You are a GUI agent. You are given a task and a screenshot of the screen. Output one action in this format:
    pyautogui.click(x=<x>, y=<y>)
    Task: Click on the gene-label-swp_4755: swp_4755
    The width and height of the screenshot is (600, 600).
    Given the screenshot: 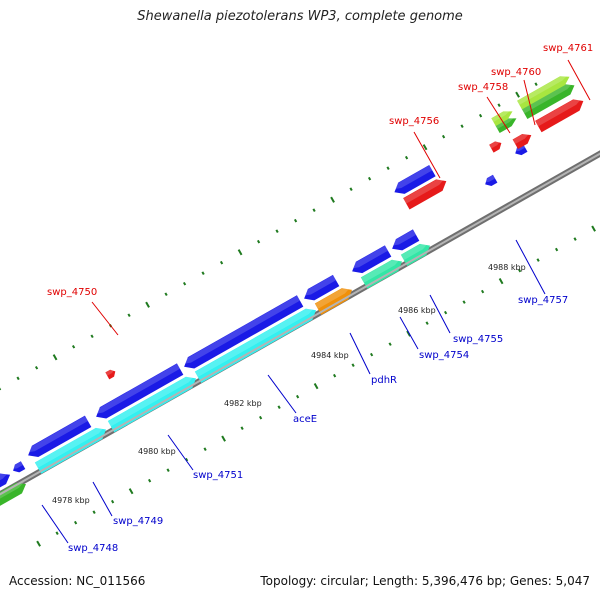 What is the action you would take?
    pyautogui.click(x=478, y=339)
    